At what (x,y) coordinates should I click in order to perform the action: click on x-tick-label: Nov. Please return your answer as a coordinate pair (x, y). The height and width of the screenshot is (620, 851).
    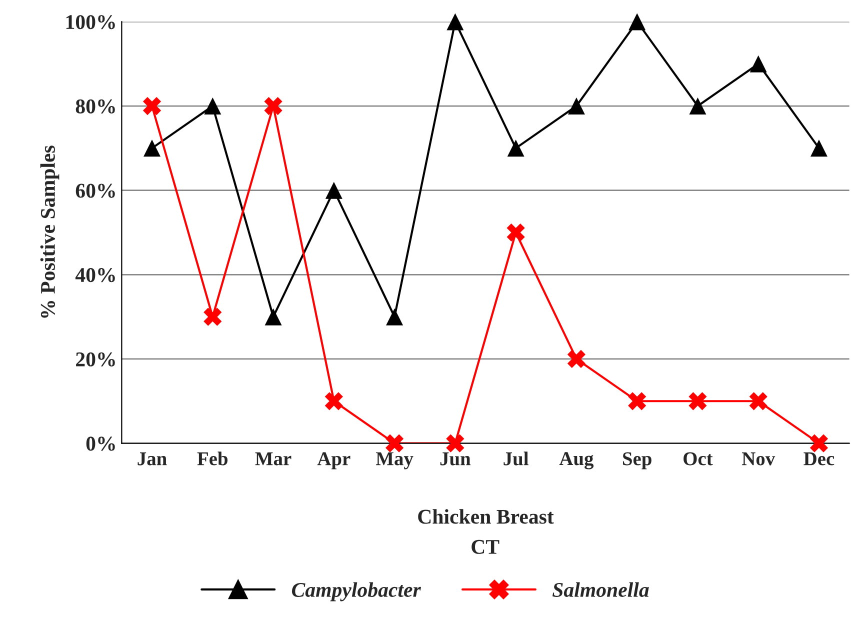
    Looking at the image, I should click on (759, 459).